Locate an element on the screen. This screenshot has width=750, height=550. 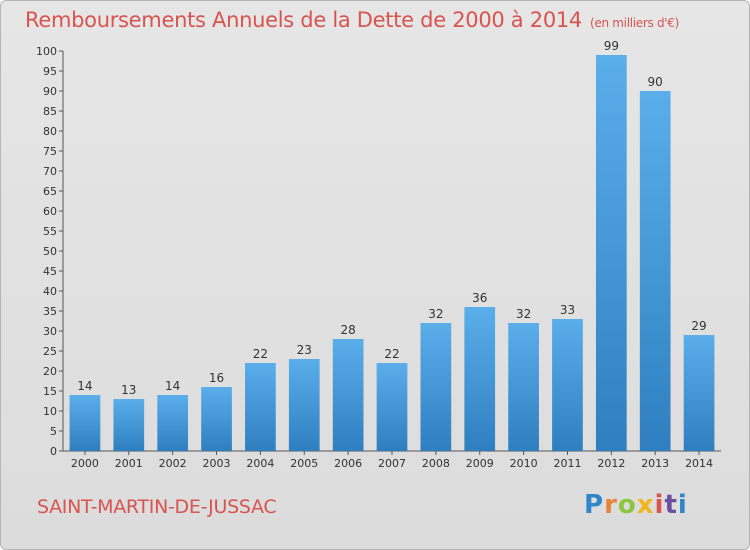
y-tick-label: 5 is located at coordinates (53, 431).